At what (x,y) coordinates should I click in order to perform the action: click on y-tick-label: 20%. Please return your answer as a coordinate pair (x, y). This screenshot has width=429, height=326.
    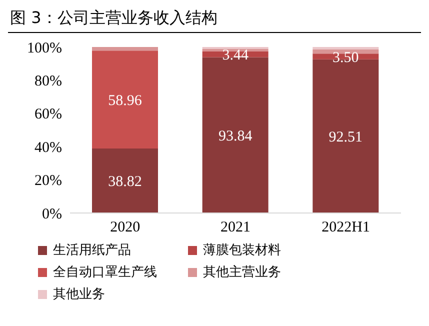
    Looking at the image, I should click on (48, 181).